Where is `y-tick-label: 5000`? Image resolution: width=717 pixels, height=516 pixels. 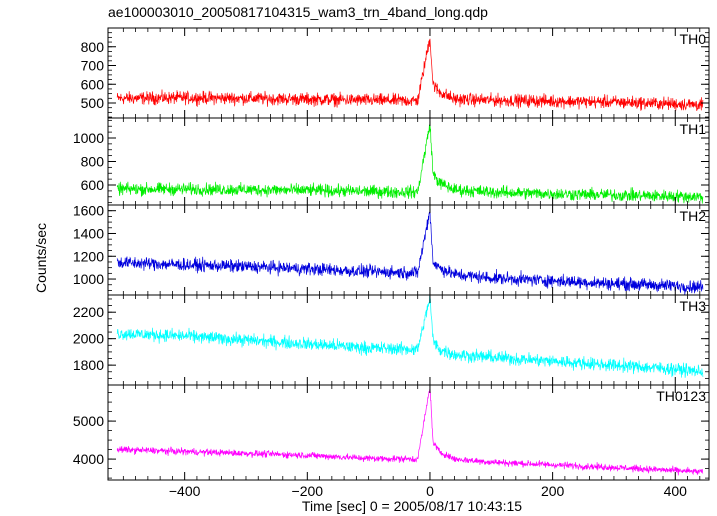 y-tick-label: 5000 is located at coordinates (88, 421).